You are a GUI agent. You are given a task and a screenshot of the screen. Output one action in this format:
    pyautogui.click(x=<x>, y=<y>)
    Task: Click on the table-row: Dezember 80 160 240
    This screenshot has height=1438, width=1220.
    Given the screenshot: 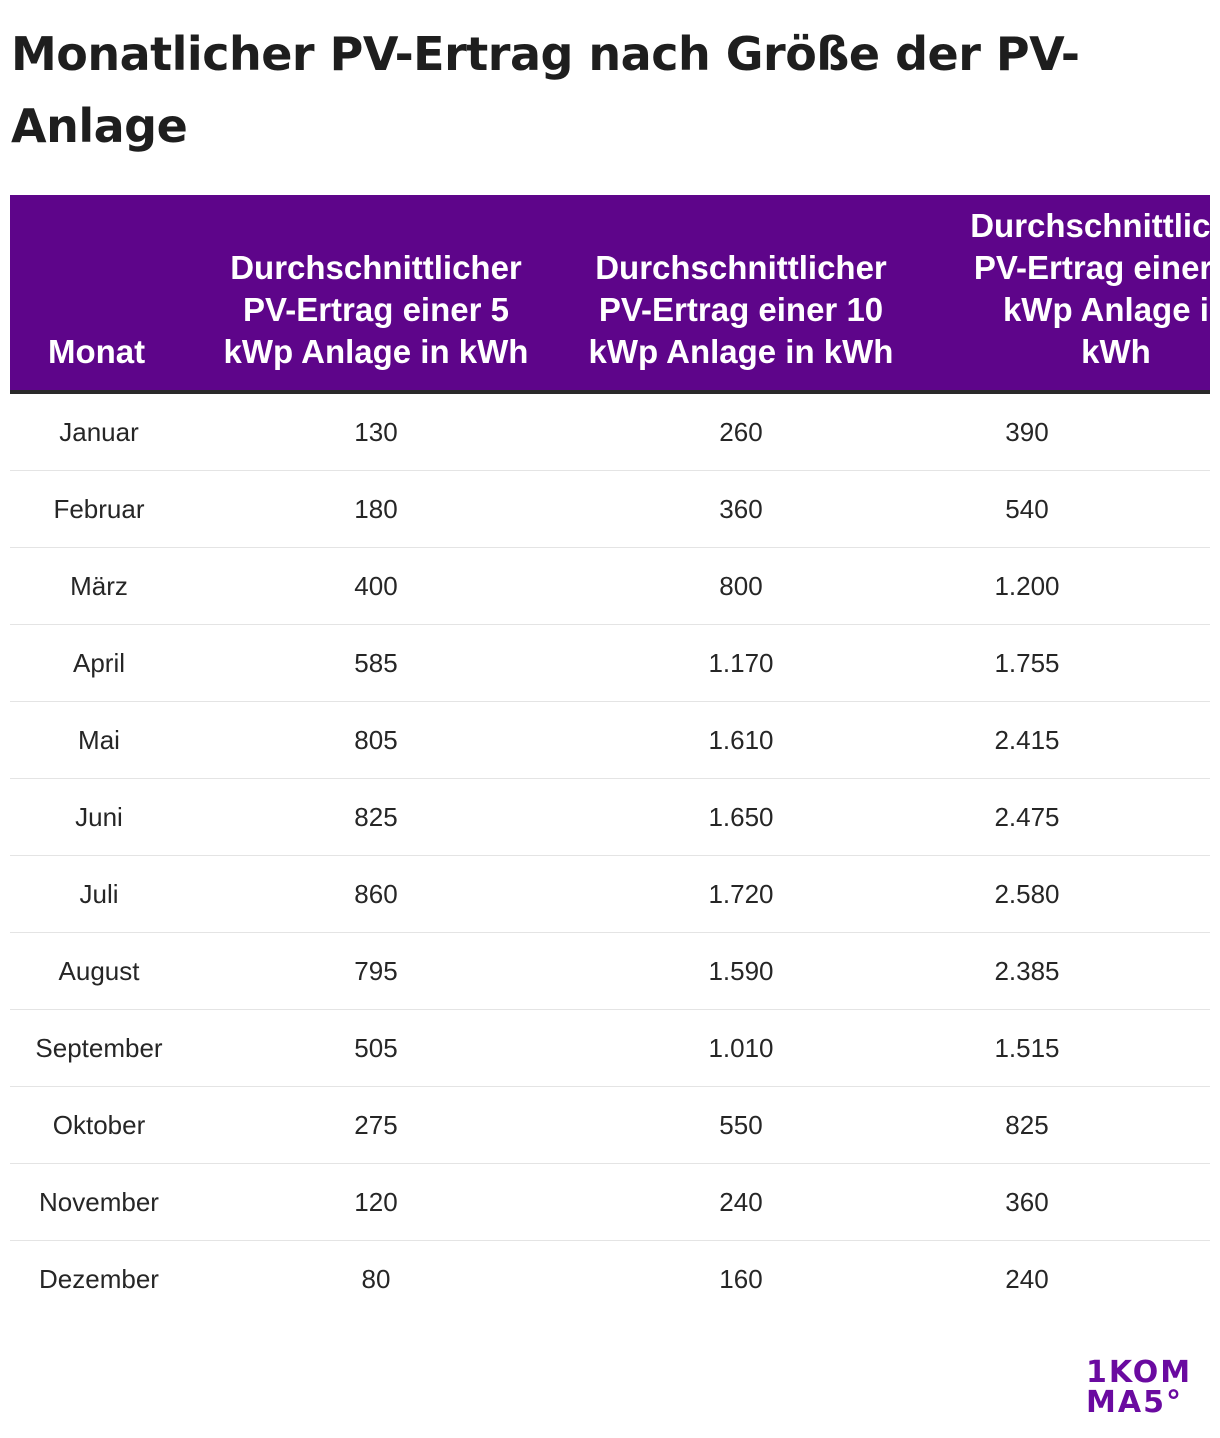 What is the action you would take?
    pyautogui.click(x=610, y=1279)
    